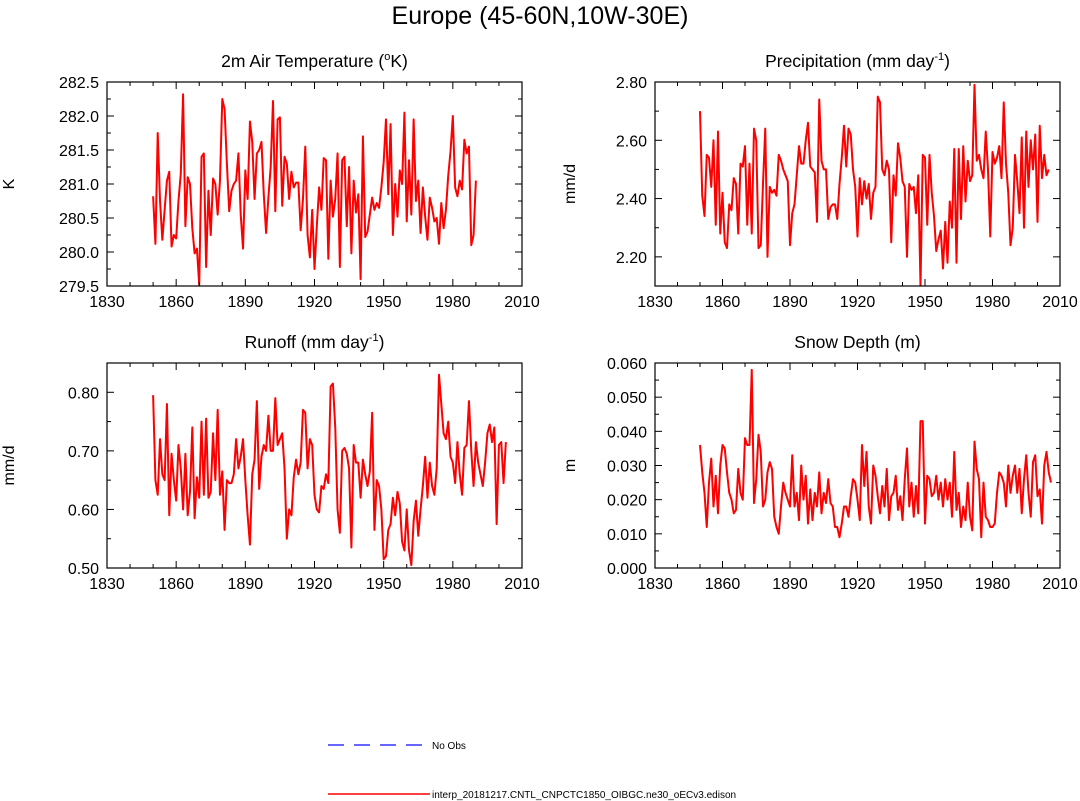 Image resolution: width=1080 pixels, height=801 pixels. I want to click on y-tick-label: 0.030, so click(627, 467).